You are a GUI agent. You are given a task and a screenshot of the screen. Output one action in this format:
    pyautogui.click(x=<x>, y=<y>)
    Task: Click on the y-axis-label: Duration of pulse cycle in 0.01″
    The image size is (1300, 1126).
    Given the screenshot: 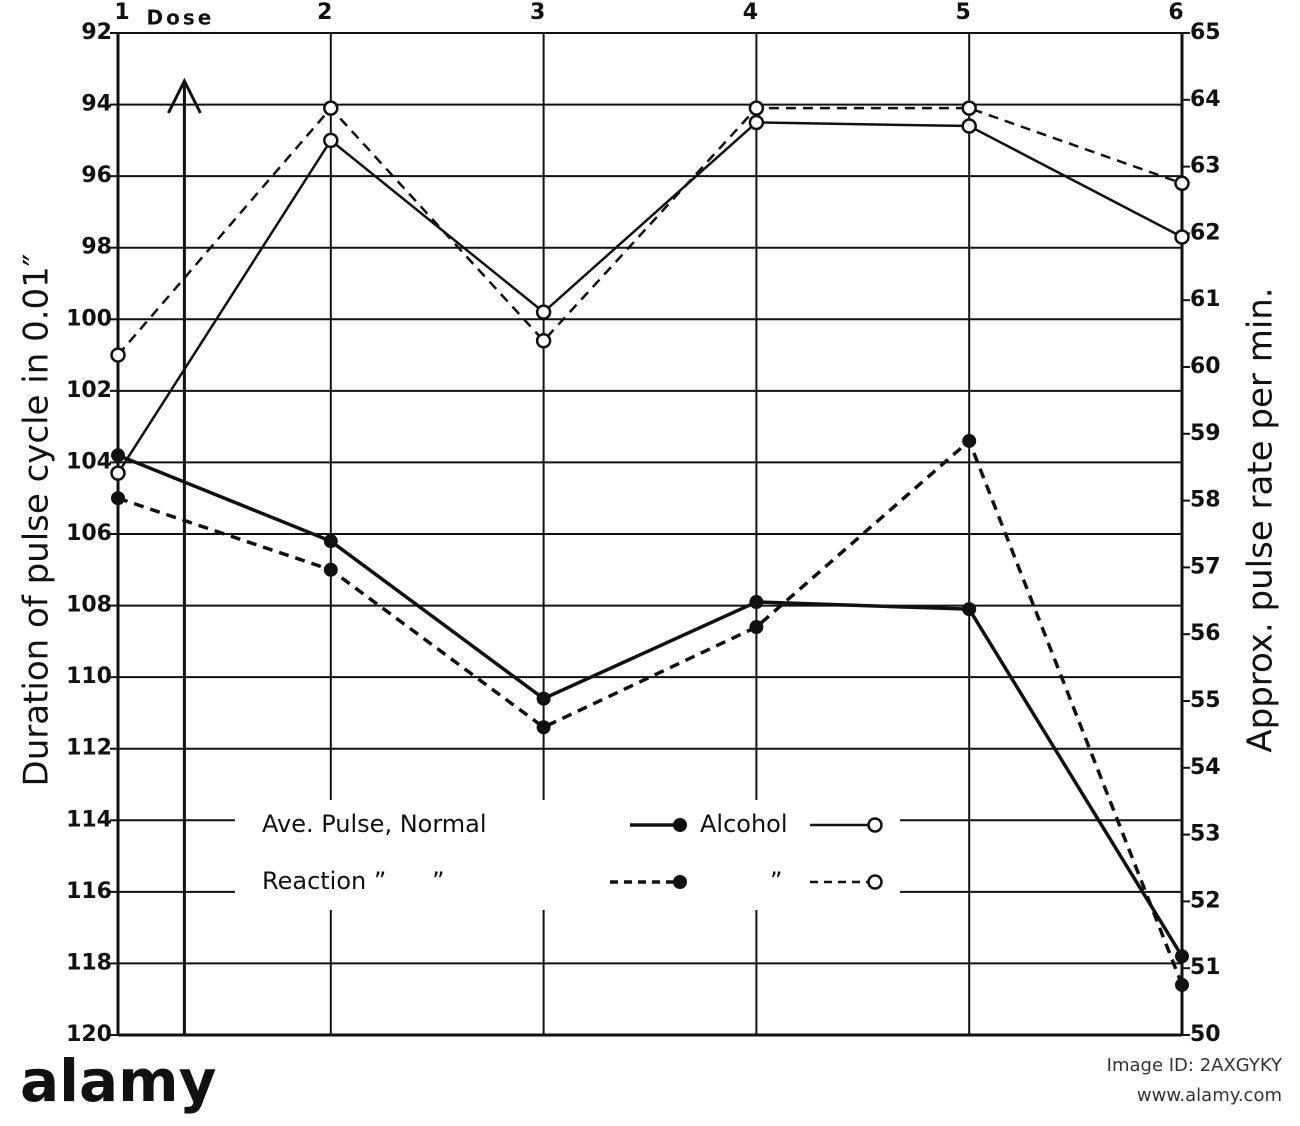 What is the action you would take?
    pyautogui.click(x=37, y=520)
    